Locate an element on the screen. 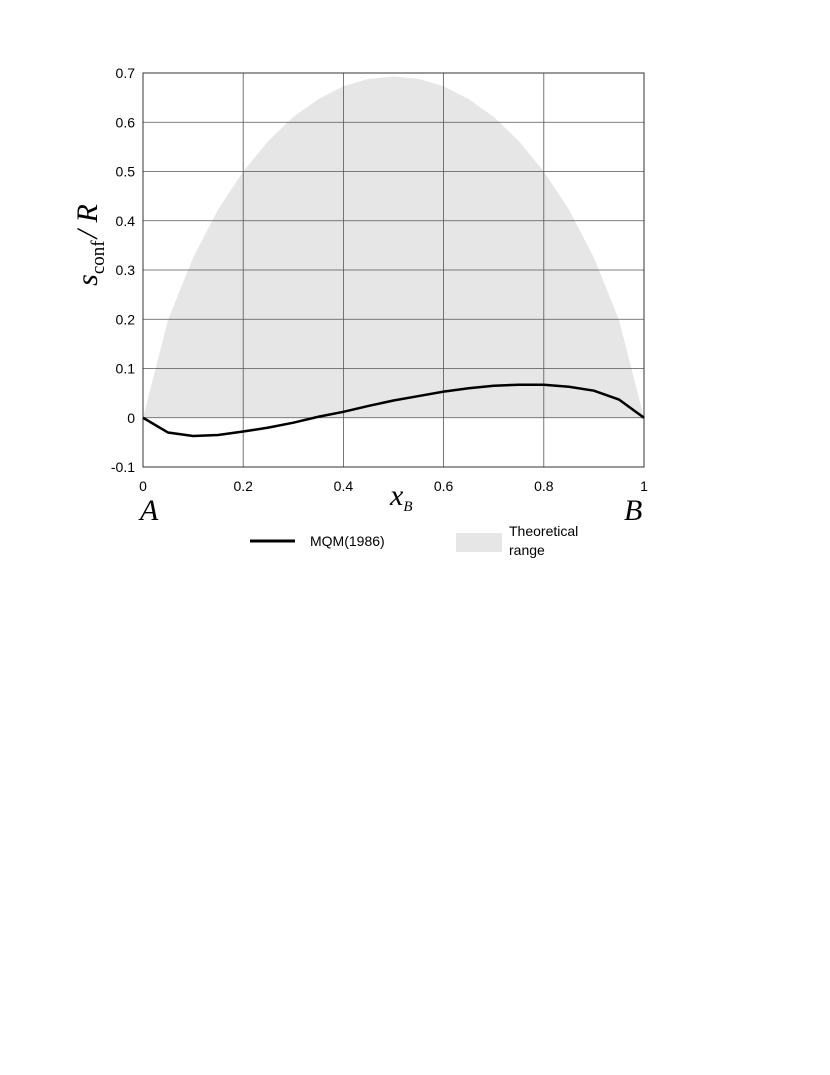 Image resolution: width=830 pixels, height=1075 pixels. y-label-main: s is located at coordinates (87, 280).